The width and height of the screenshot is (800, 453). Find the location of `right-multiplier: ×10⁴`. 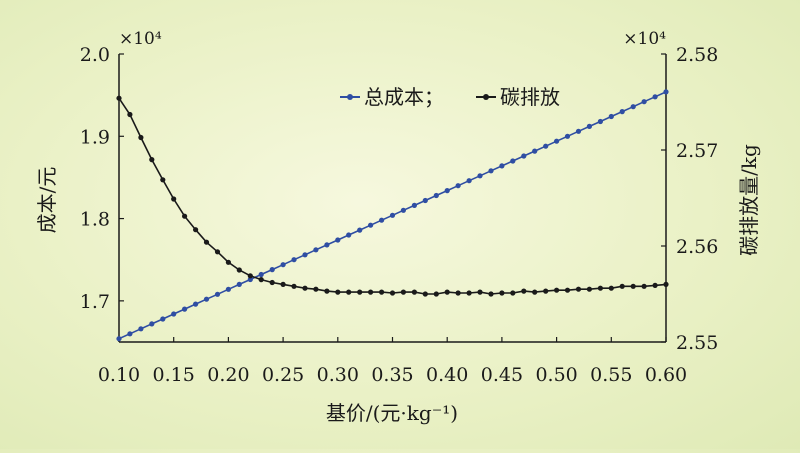

right-multiplier: ×10⁴ is located at coordinates (644, 39).